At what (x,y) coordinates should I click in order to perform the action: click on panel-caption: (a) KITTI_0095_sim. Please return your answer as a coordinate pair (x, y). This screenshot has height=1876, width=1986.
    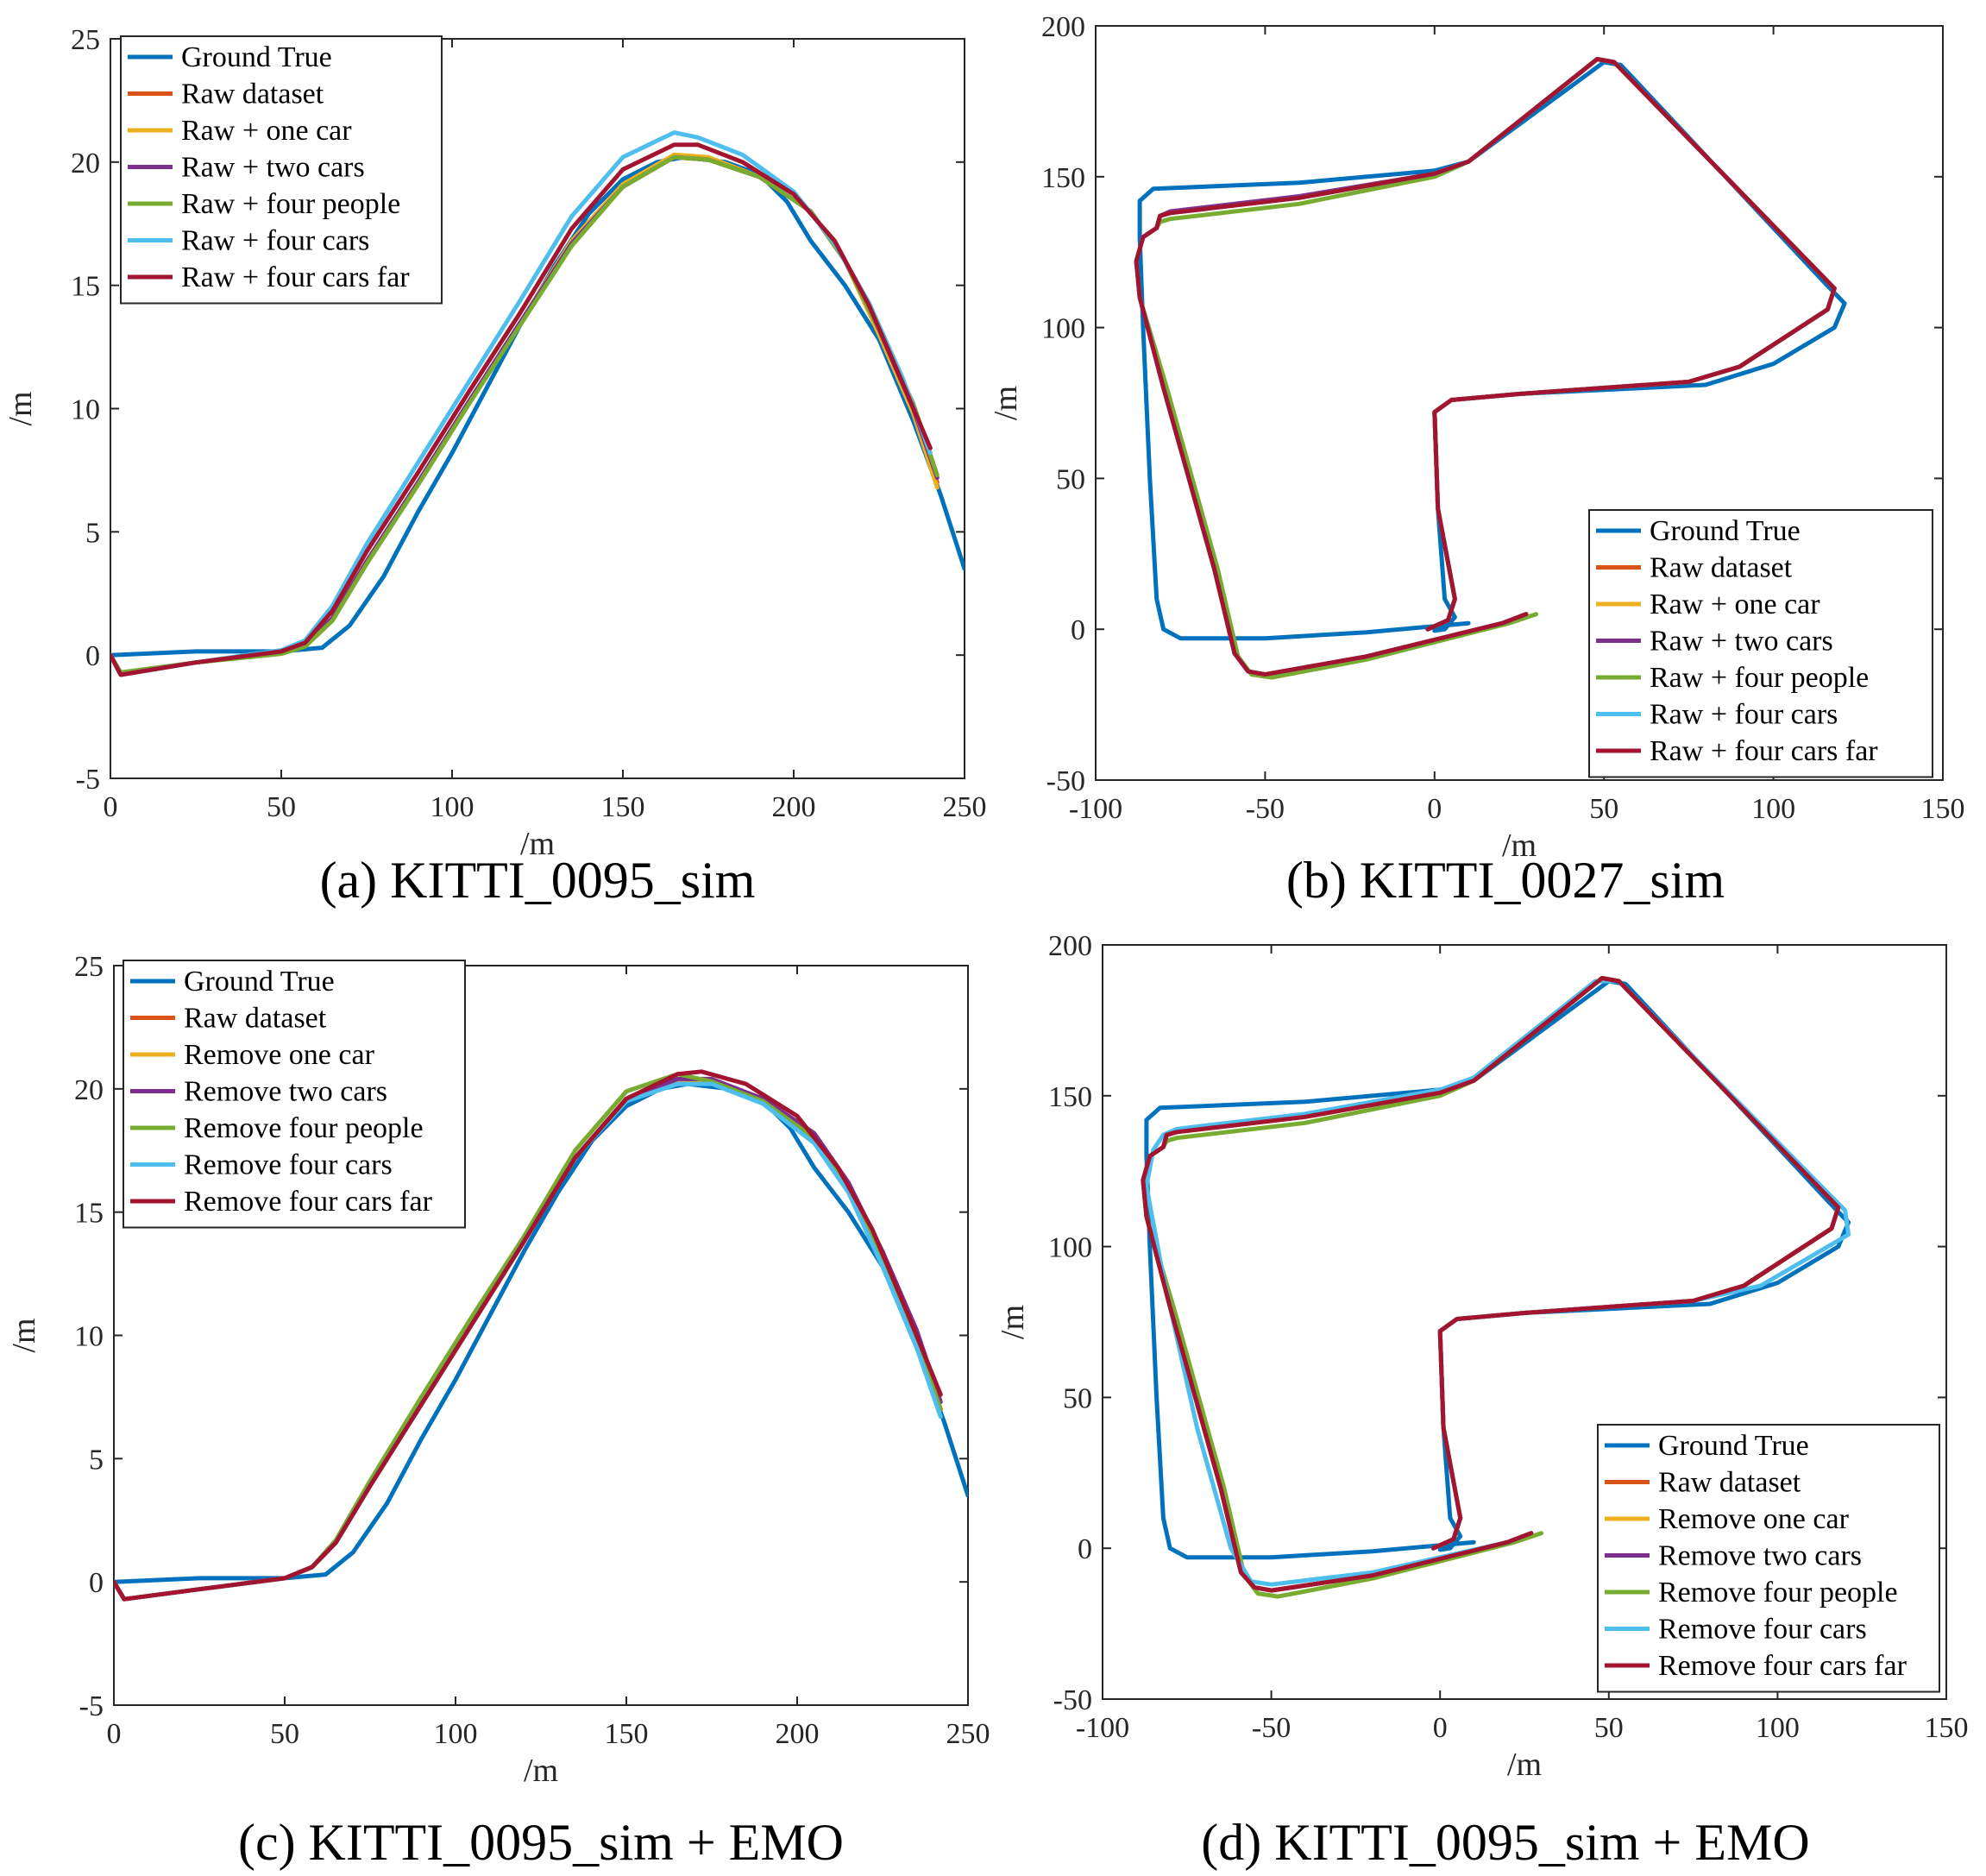
    Looking at the image, I should click on (538, 880).